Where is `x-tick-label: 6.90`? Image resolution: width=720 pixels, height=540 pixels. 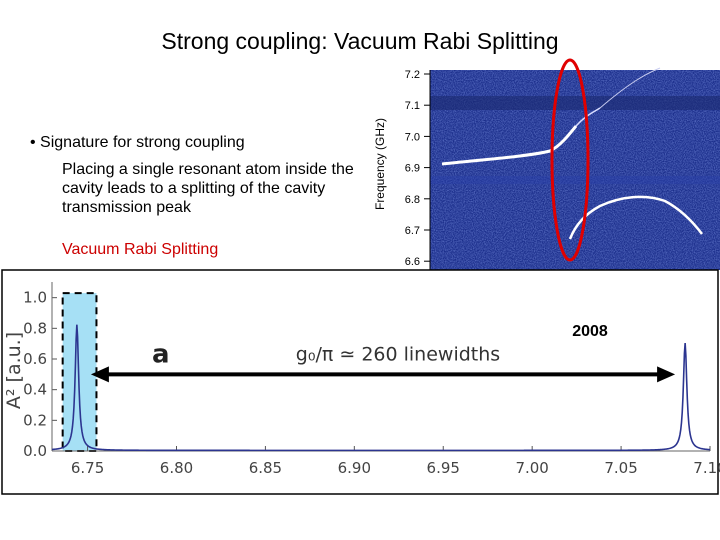
x-tick-label: 6.90 is located at coordinates (354, 468).